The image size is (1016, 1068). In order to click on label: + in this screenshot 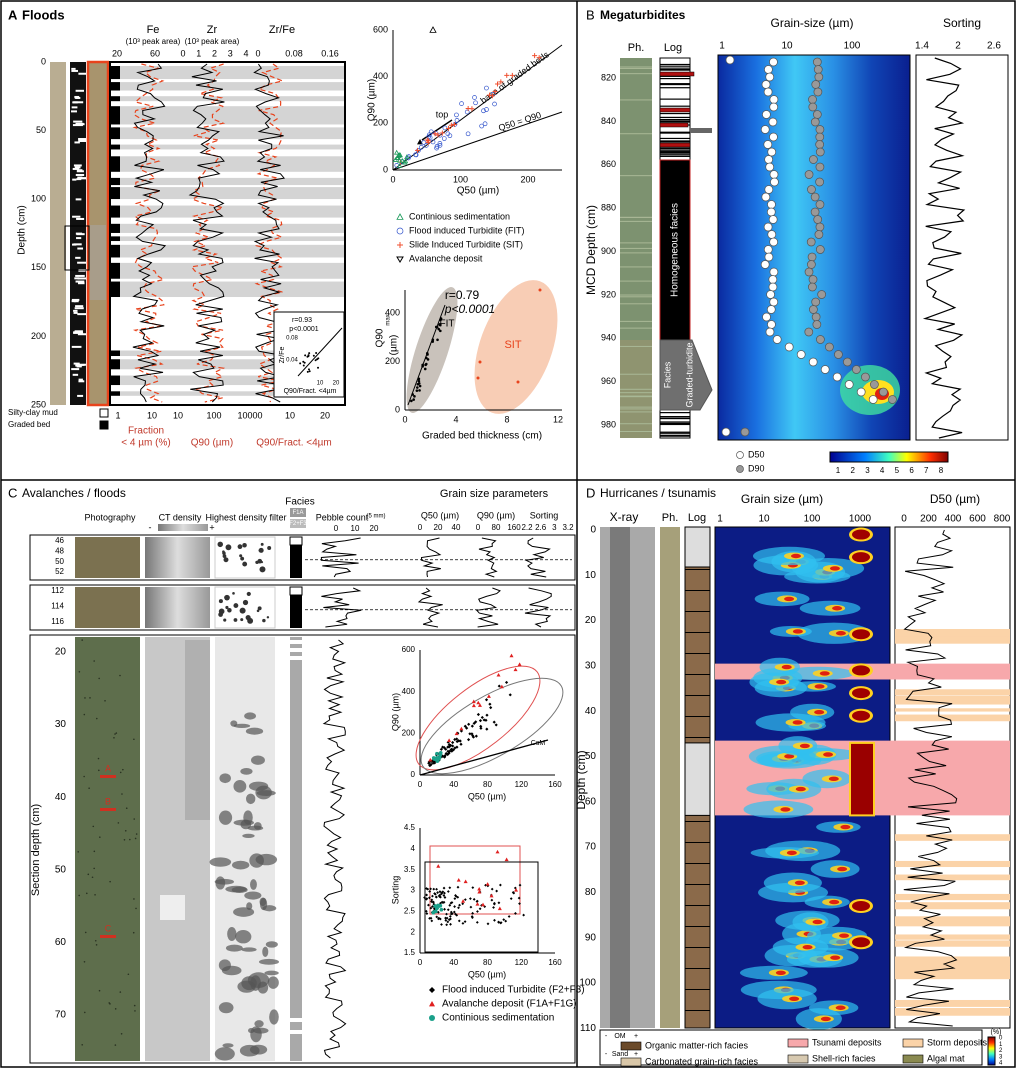, I will do `click(636, 1036)`.